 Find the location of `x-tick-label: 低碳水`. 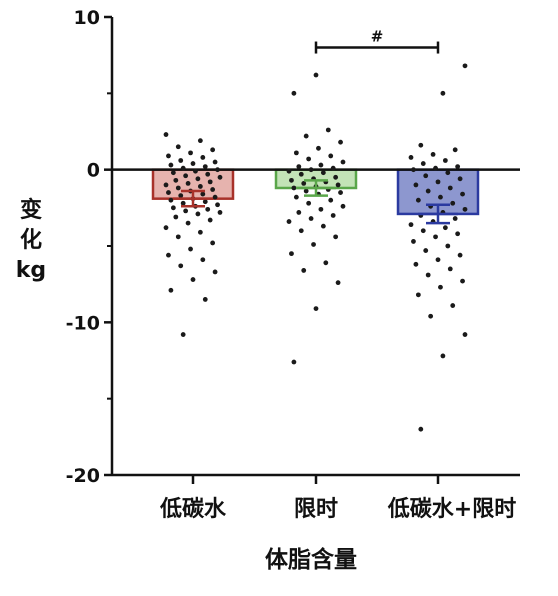

x-tick-label: 低碳水 is located at coordinates (193, 509).